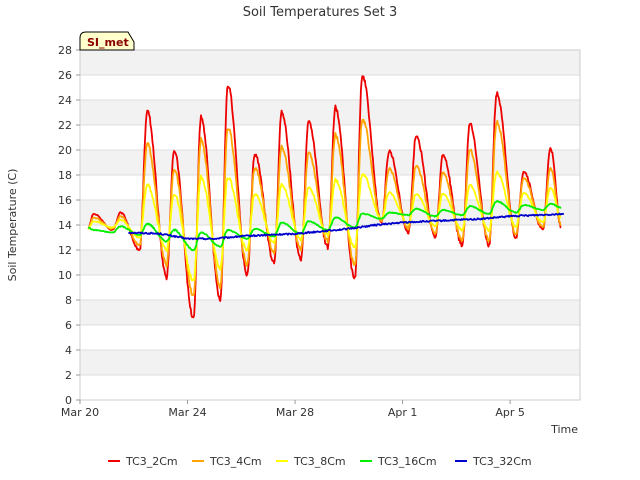 The width and height of the screenshot is (640, 480). I want to click on y-tick-label: 28, so click(65, 50).